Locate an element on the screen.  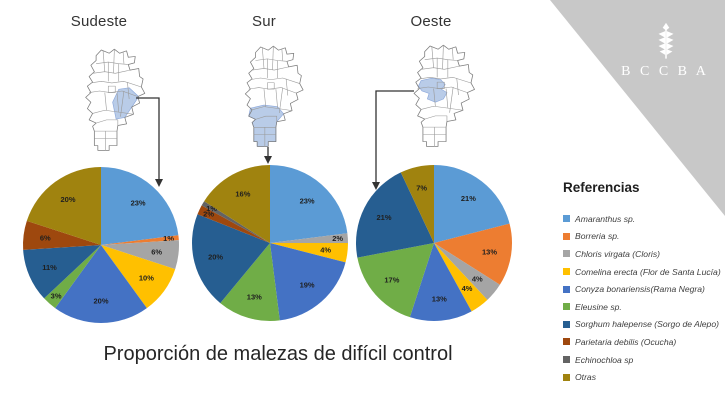
legend-label: Parietaria debilis (Ocucha) is located at coordinates (626, 341).